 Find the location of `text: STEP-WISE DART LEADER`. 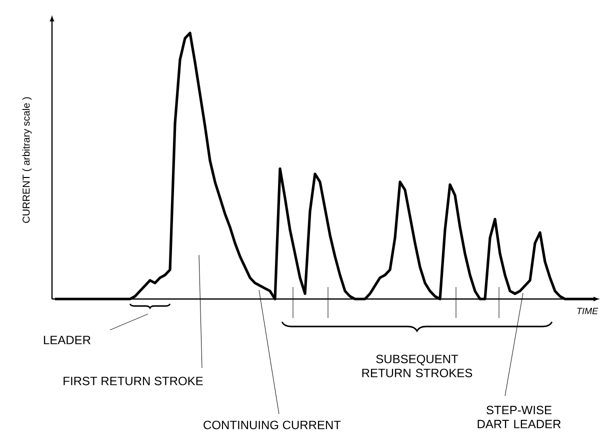

text: STEP-WISE DART LEADER is located at coordinates (519, 417).